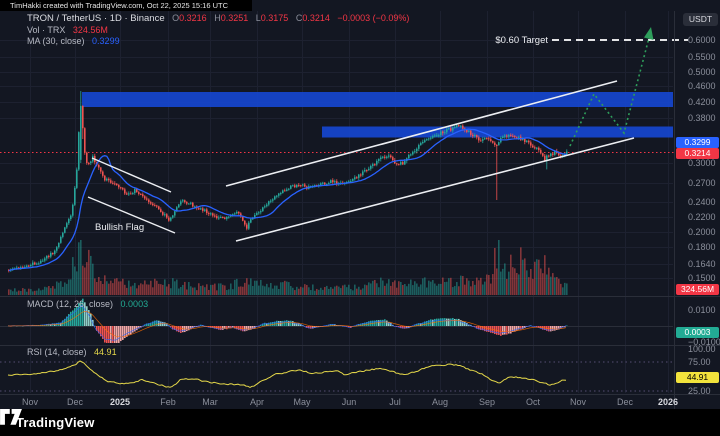  What do you see at coordinates (257, 402) in the screenshot?
I see `time-tick-label: Apr` at bounding box center [257, 402].